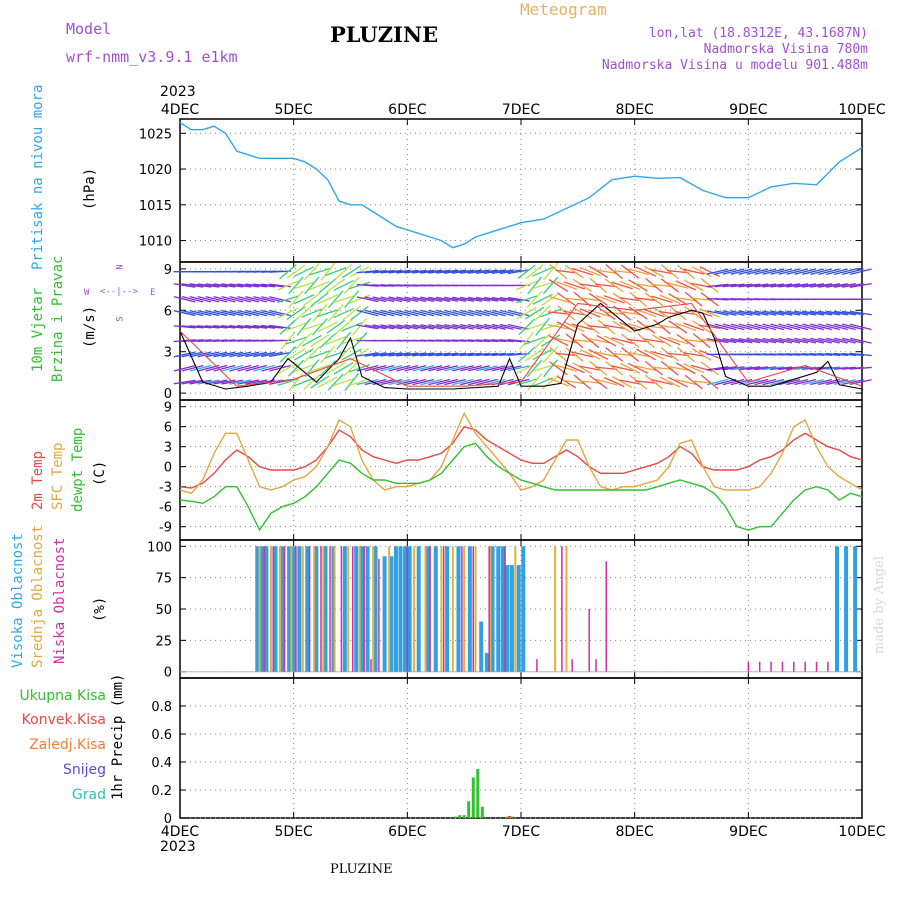  What do you see at coordinates (748, 110) in the screenshot?
I see `date-label-top: 9DEC` at bounding box center [748, 110].